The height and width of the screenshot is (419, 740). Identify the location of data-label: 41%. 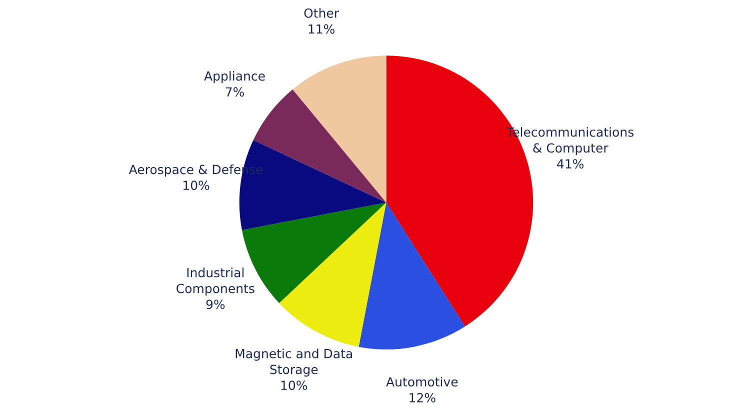
(570, 164).